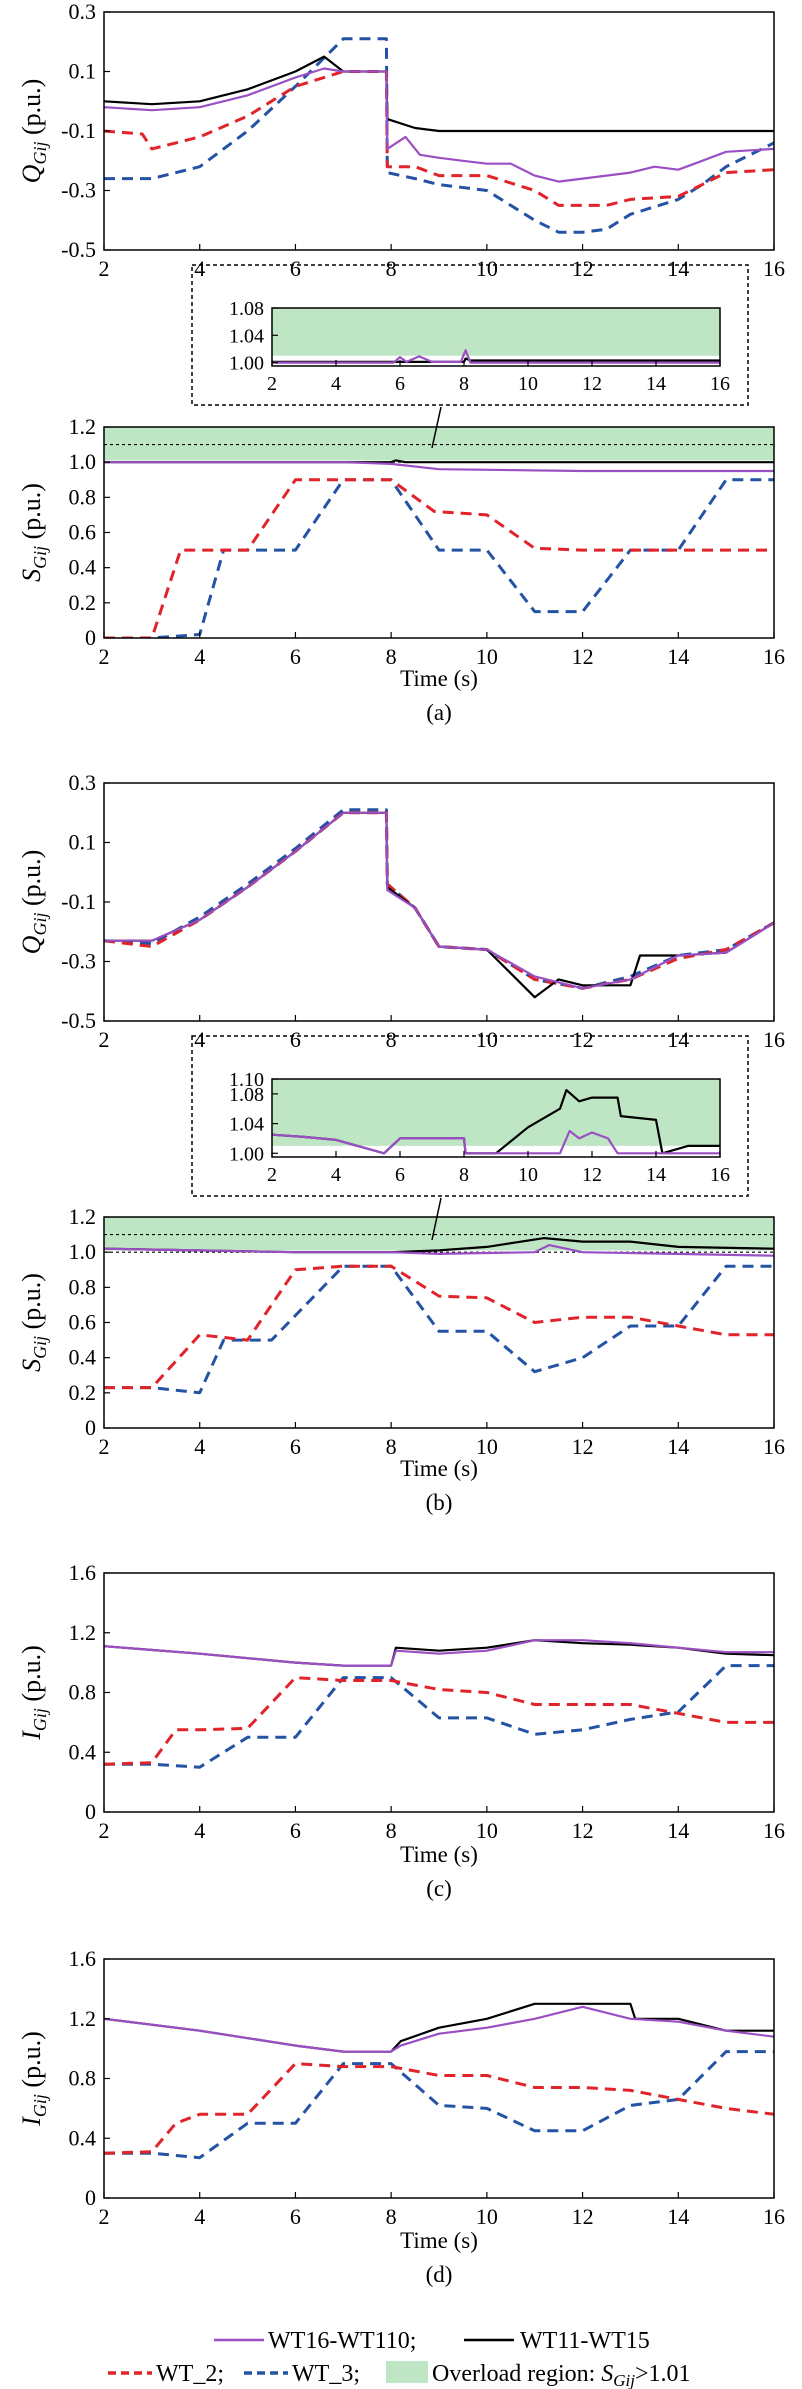 The image size is (802, 2389). I want to click on legend-label-wt11: WT11-WT15, so click(585, 2341).